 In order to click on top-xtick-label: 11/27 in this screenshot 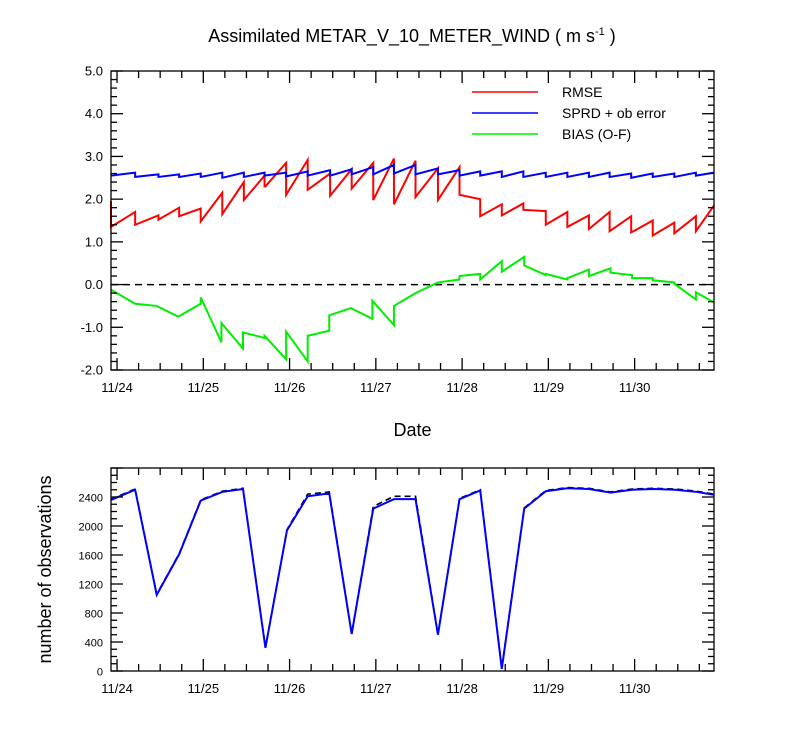, I will do `click(376, 387)`.